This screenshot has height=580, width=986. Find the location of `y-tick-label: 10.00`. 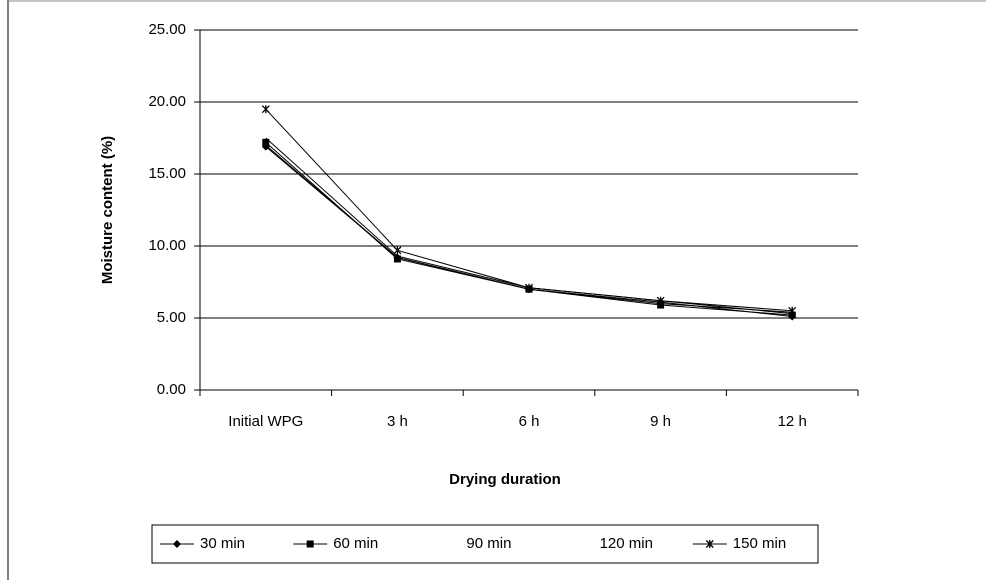

y-tick-label: 10.00 is located at coordinates (167, 245).